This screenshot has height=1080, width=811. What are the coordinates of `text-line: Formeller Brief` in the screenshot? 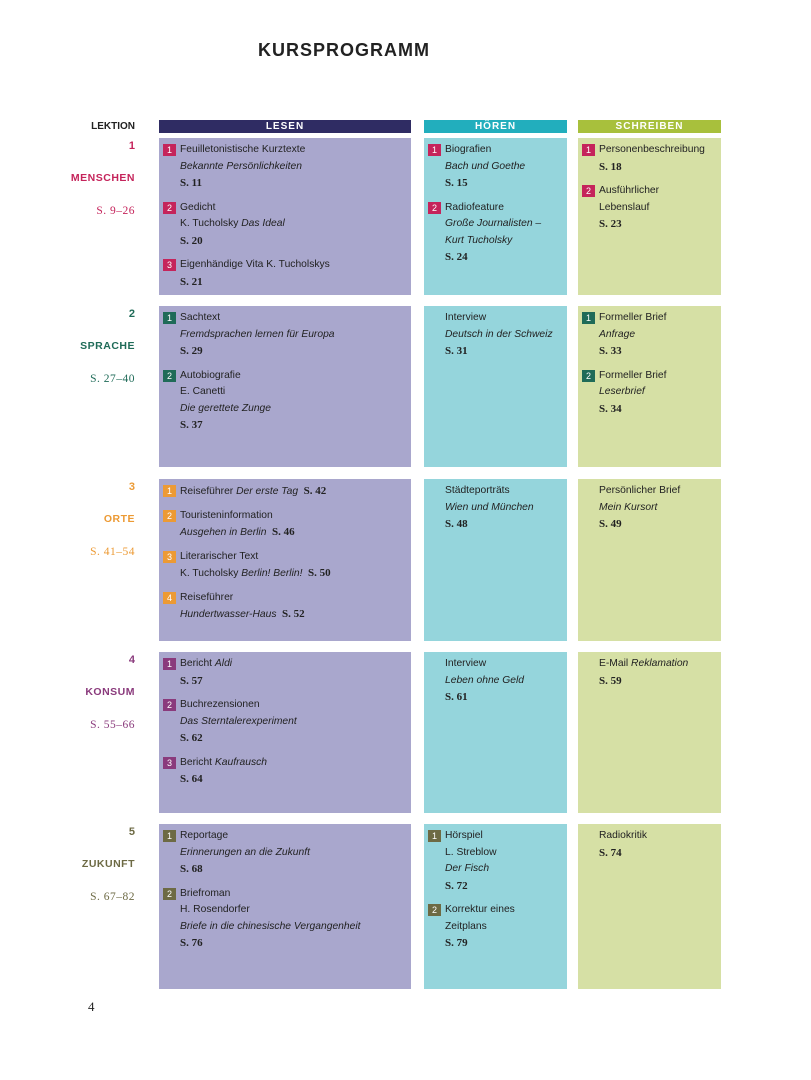 It's located at (658, 376).